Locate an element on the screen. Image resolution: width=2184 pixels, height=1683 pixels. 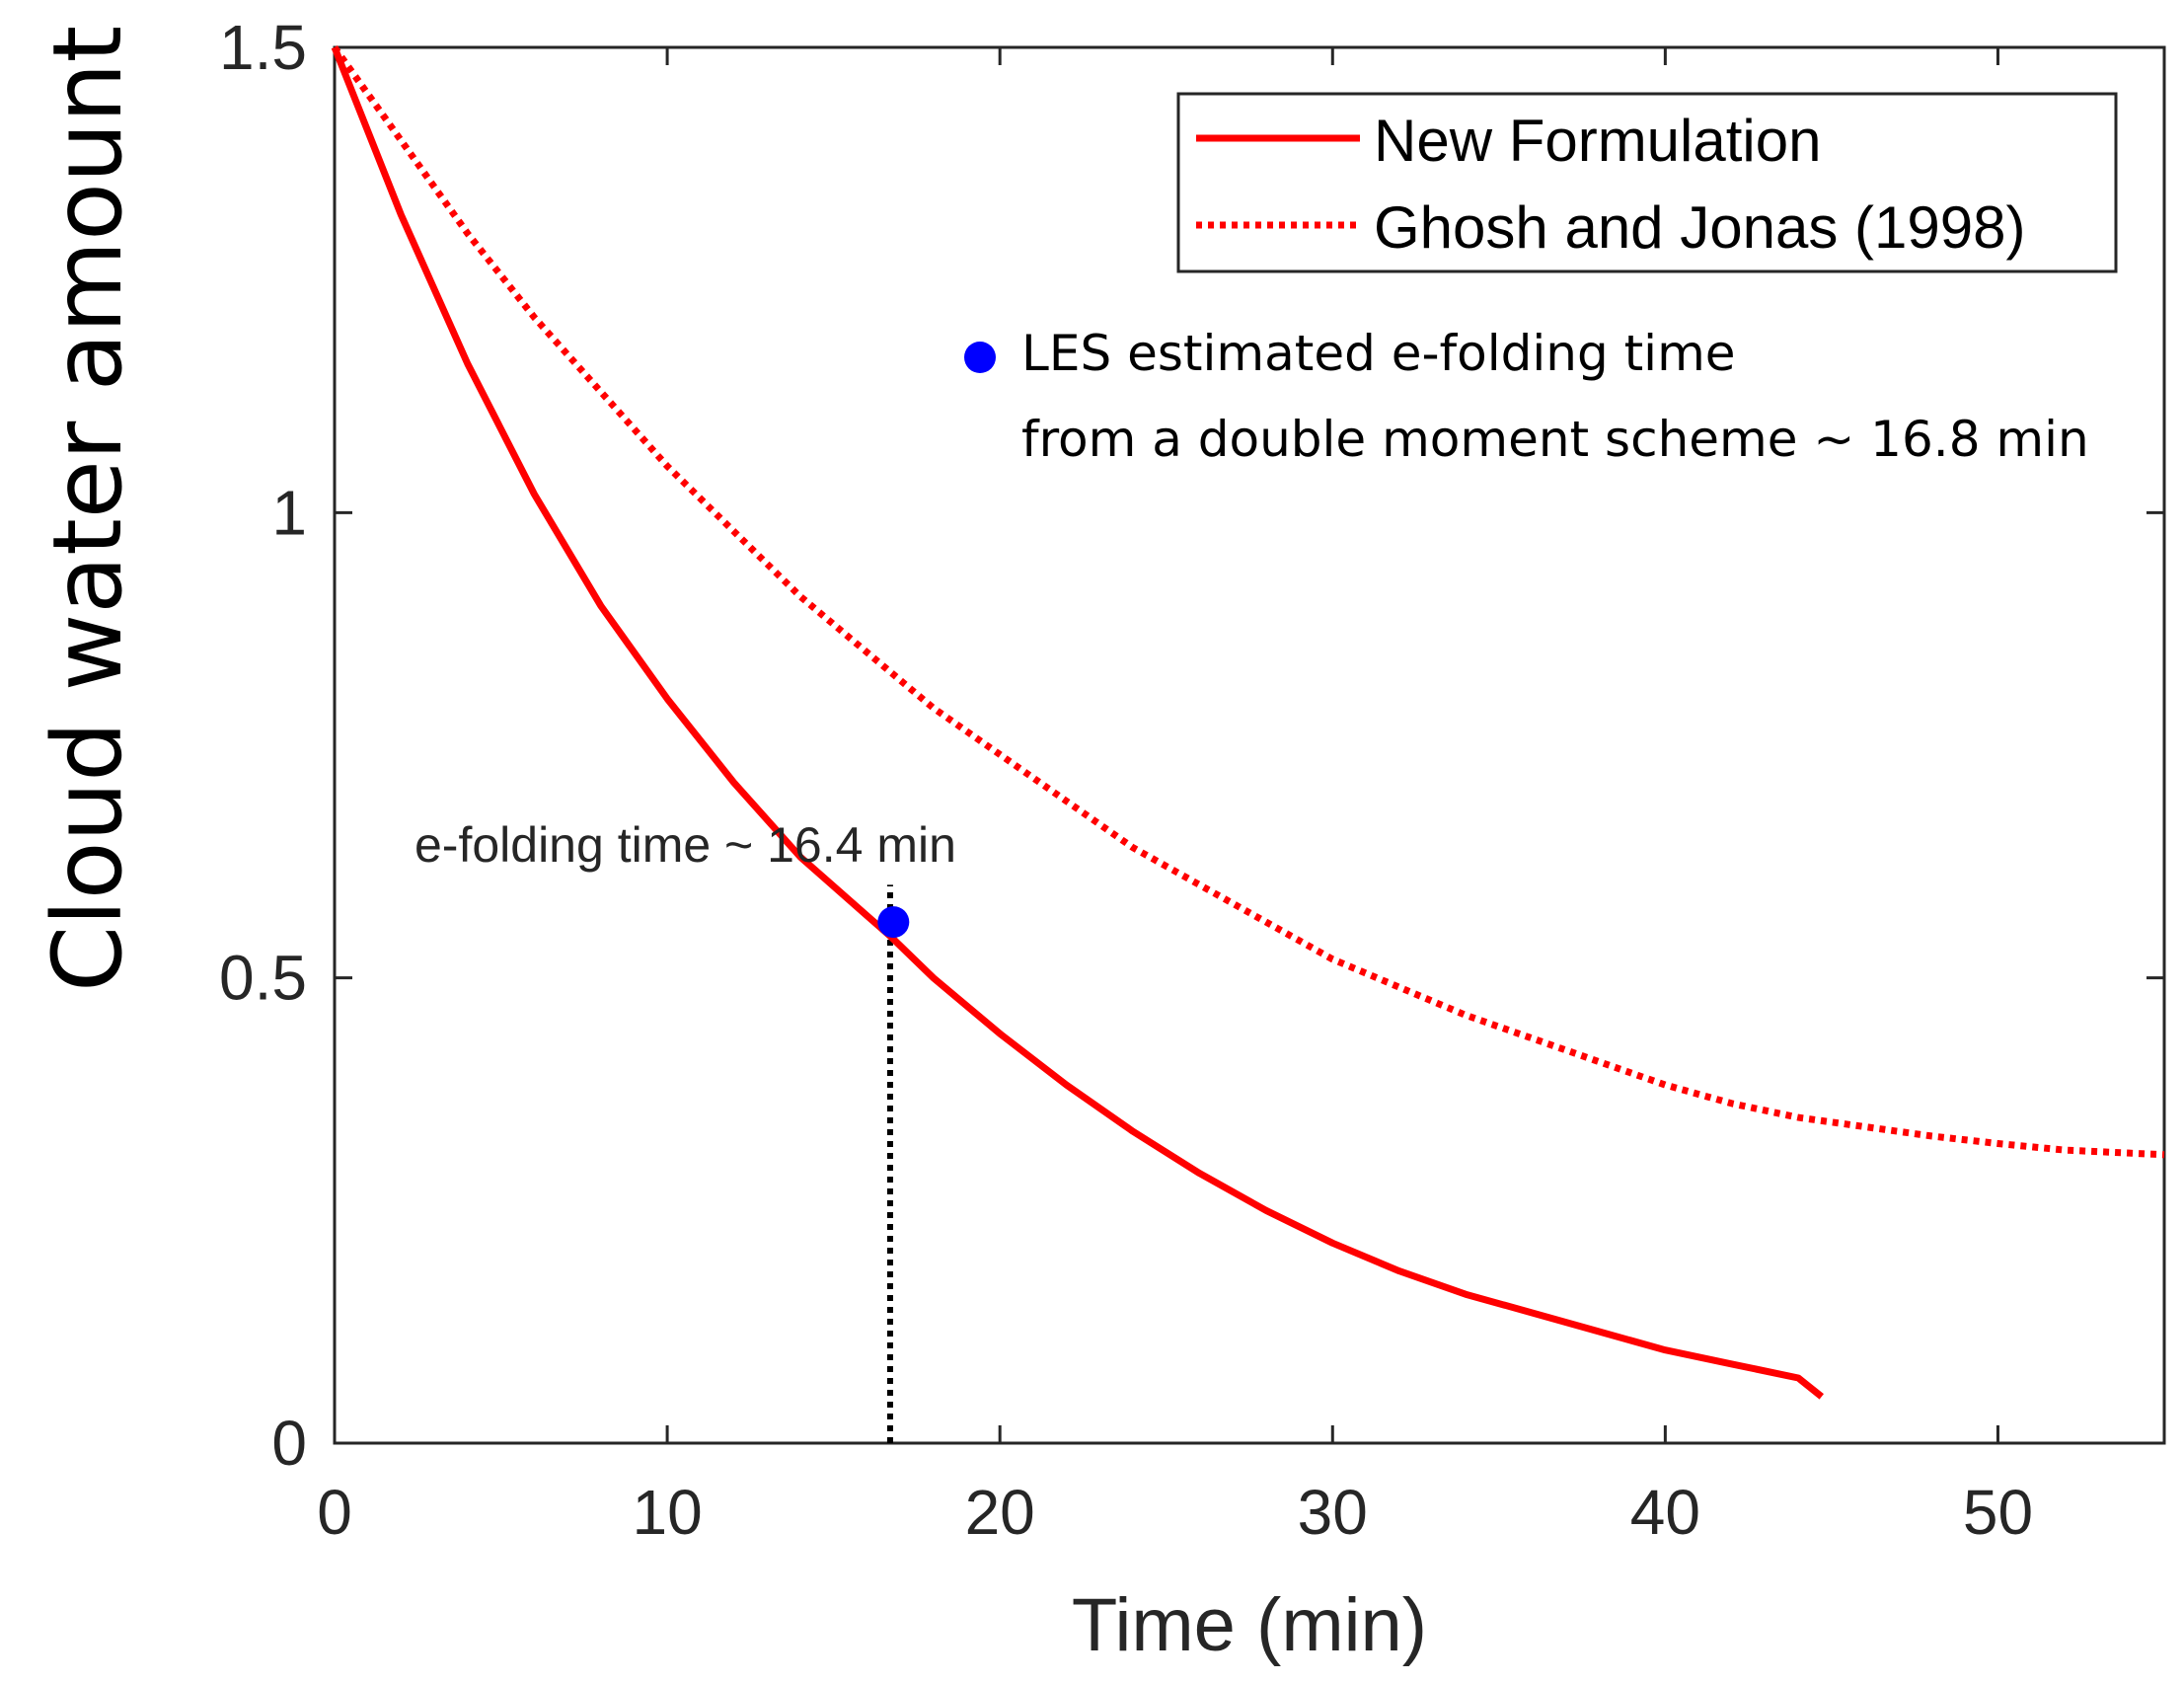
y-tick-label: 0 is located at coordinates (289, 1443).